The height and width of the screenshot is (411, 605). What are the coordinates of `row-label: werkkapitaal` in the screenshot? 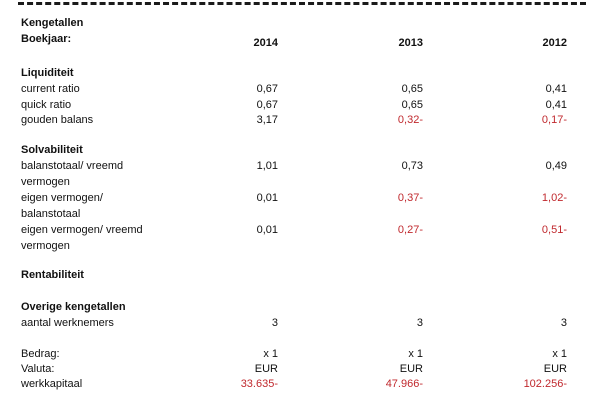 It's located at (52, 384).